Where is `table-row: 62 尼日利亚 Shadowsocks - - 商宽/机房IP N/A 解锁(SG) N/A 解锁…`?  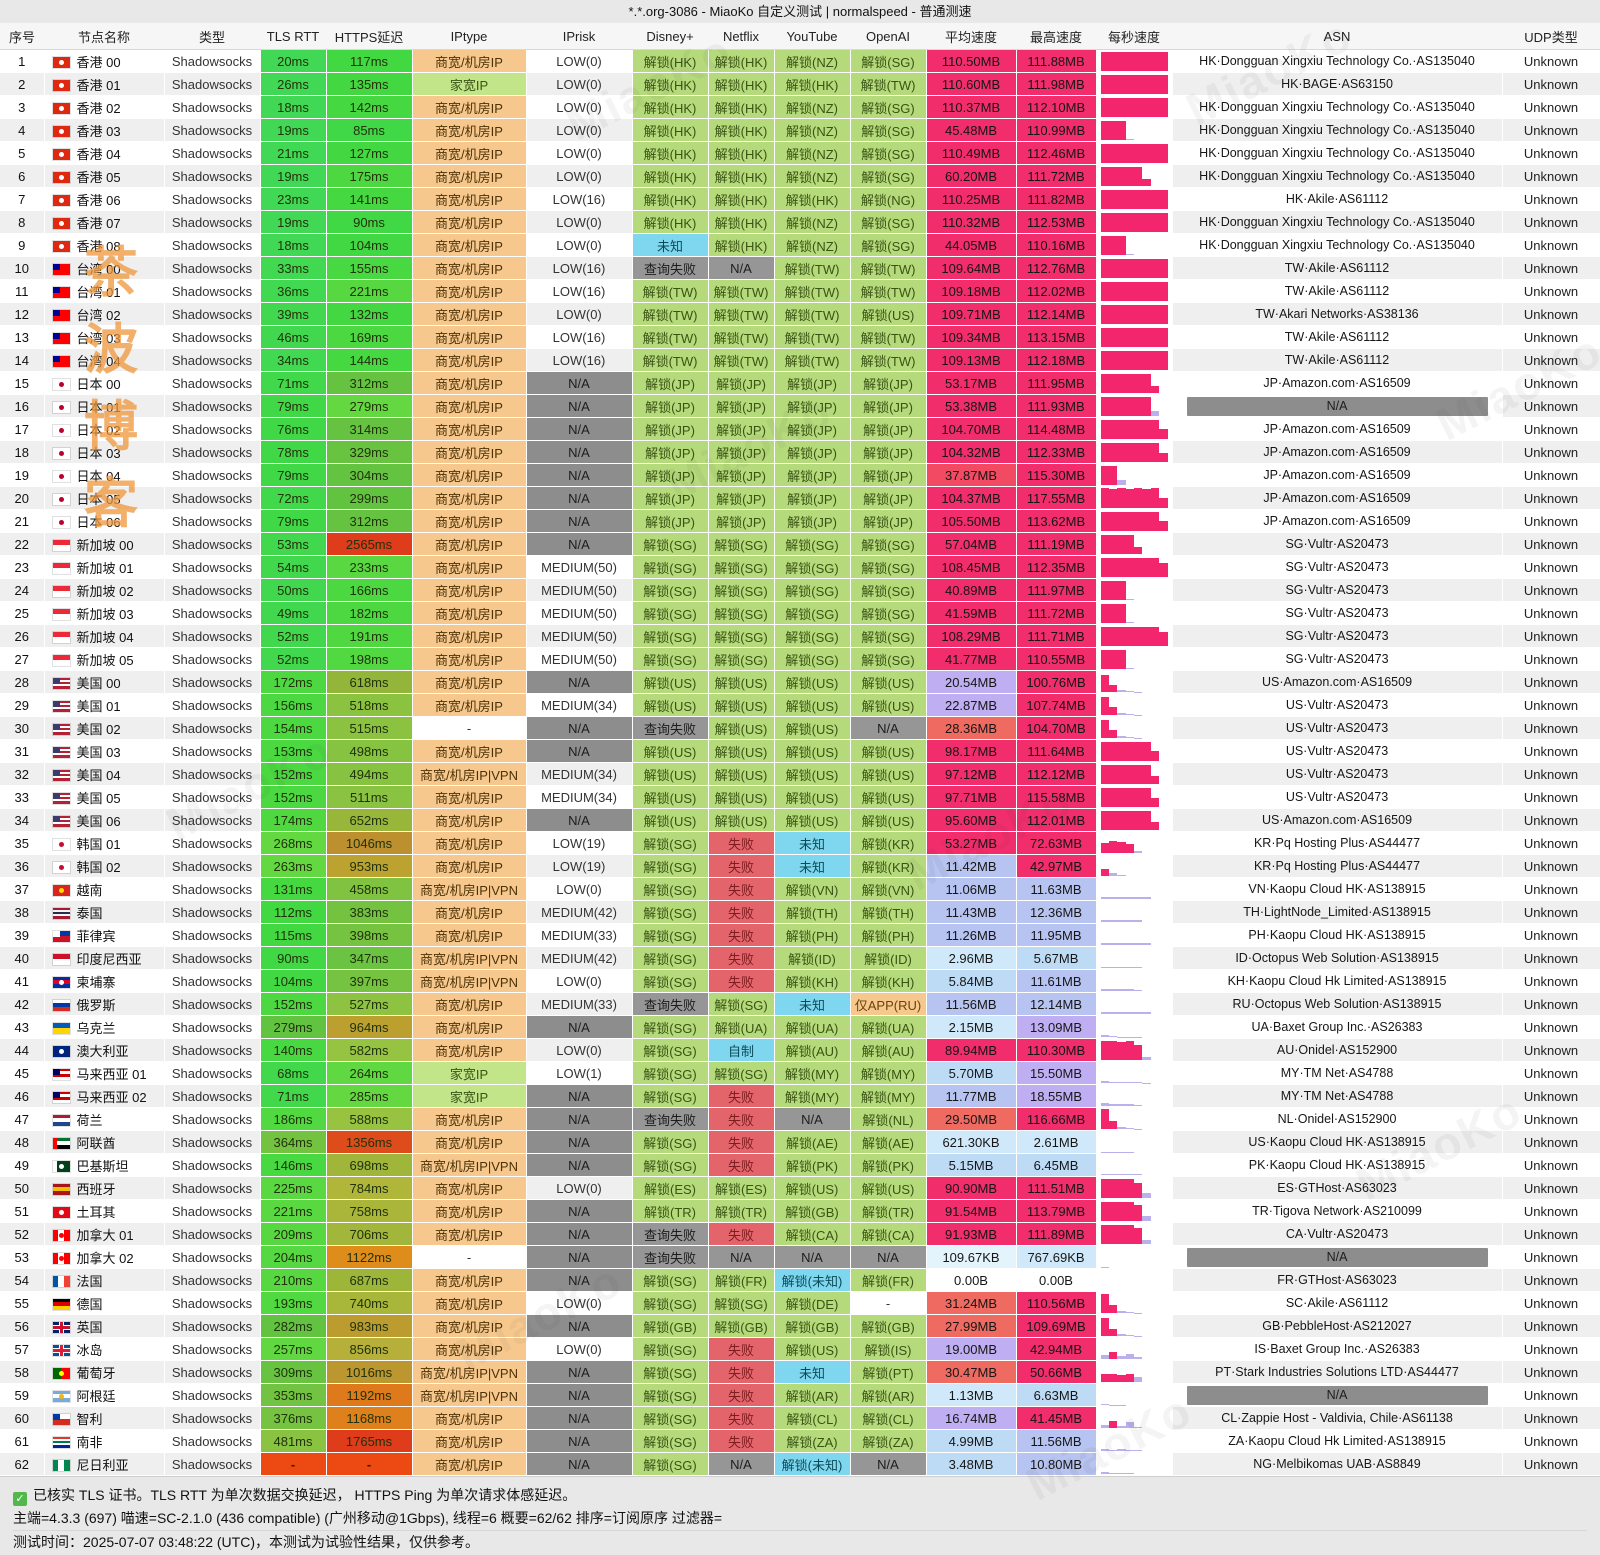
table-row: 62 尼日利亚 Shadowsocks - - 商宽/机房IP N/A 解锁(SG) N/A 解锁… is located at coordinates (800, 1464).